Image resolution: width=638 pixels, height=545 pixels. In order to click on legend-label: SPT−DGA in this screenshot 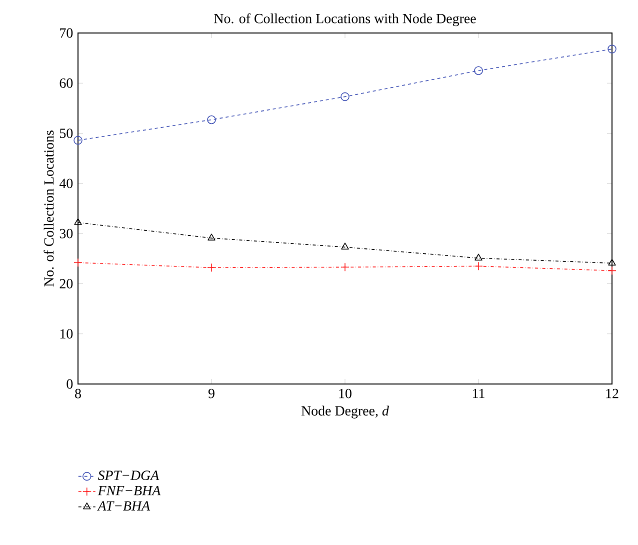, I will do `click(129, 475)`.